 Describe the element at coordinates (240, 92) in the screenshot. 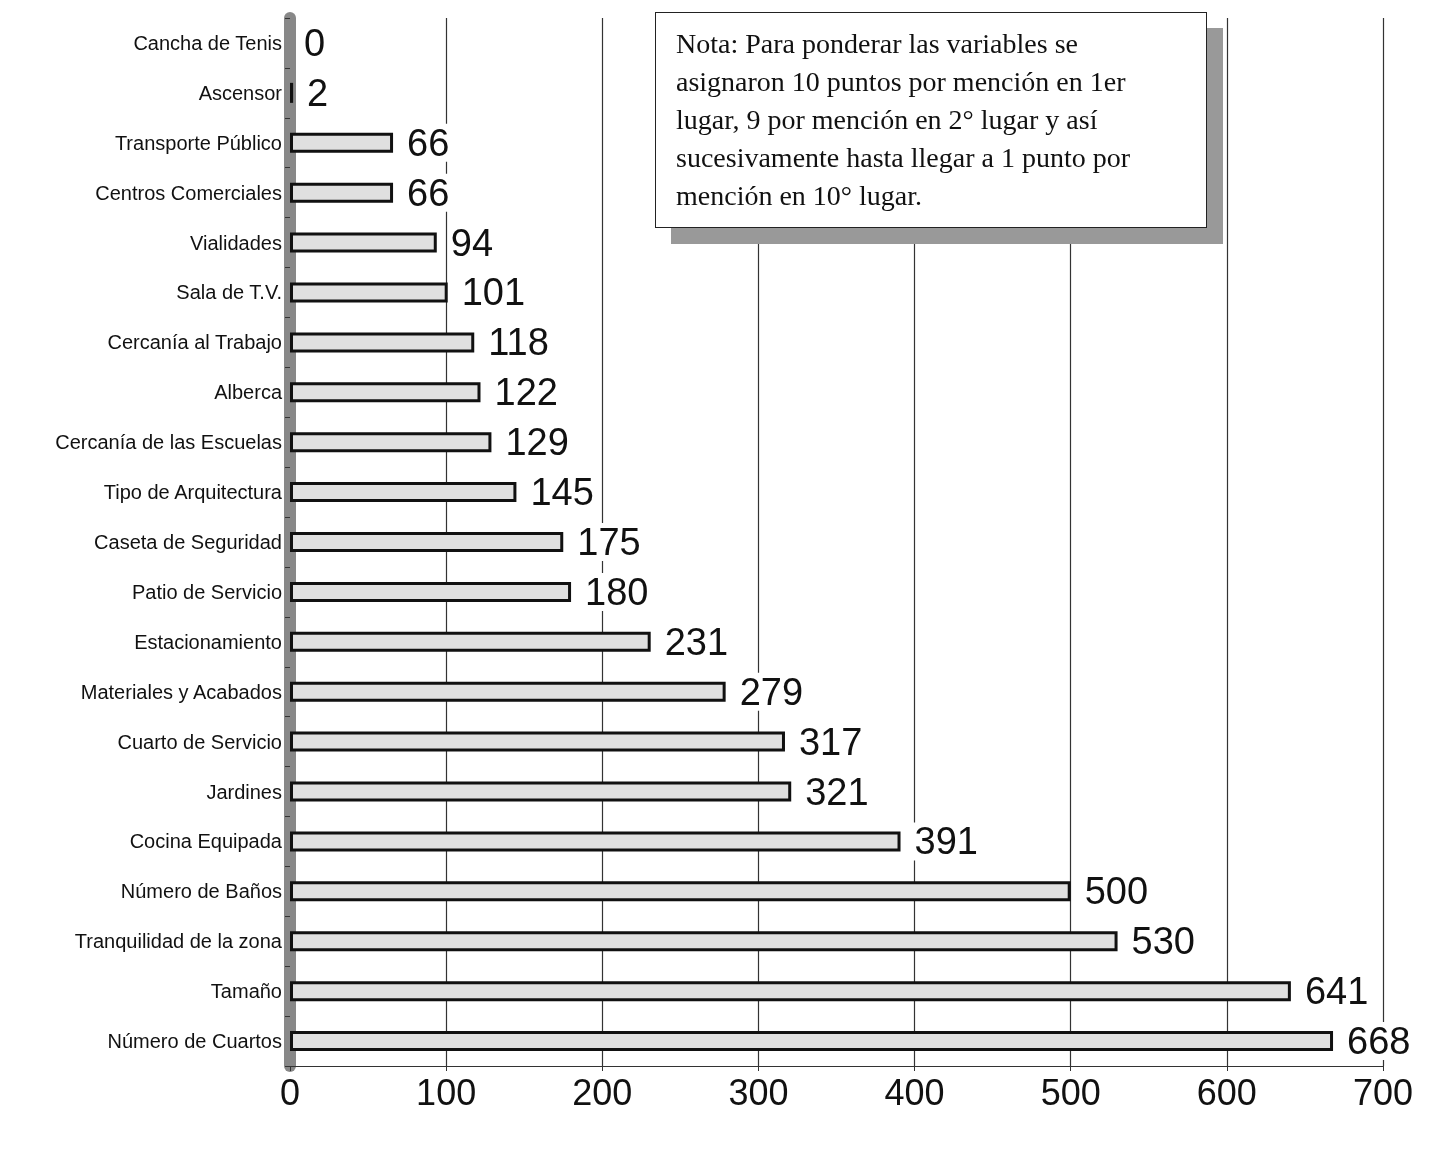

I see `y-tick-label: Ascensor` at that location.